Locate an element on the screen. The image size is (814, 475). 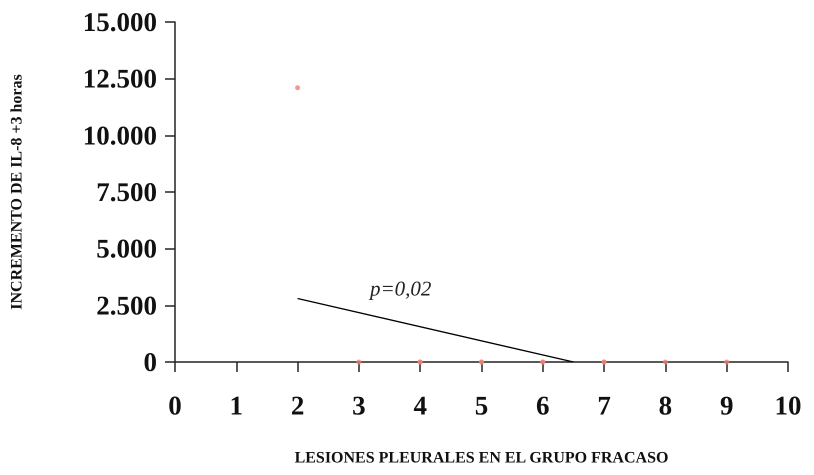
x-axis-title: LESIONES PLEURALES EN EL GRUPO FRACASO is located at coordinates (481, 458).